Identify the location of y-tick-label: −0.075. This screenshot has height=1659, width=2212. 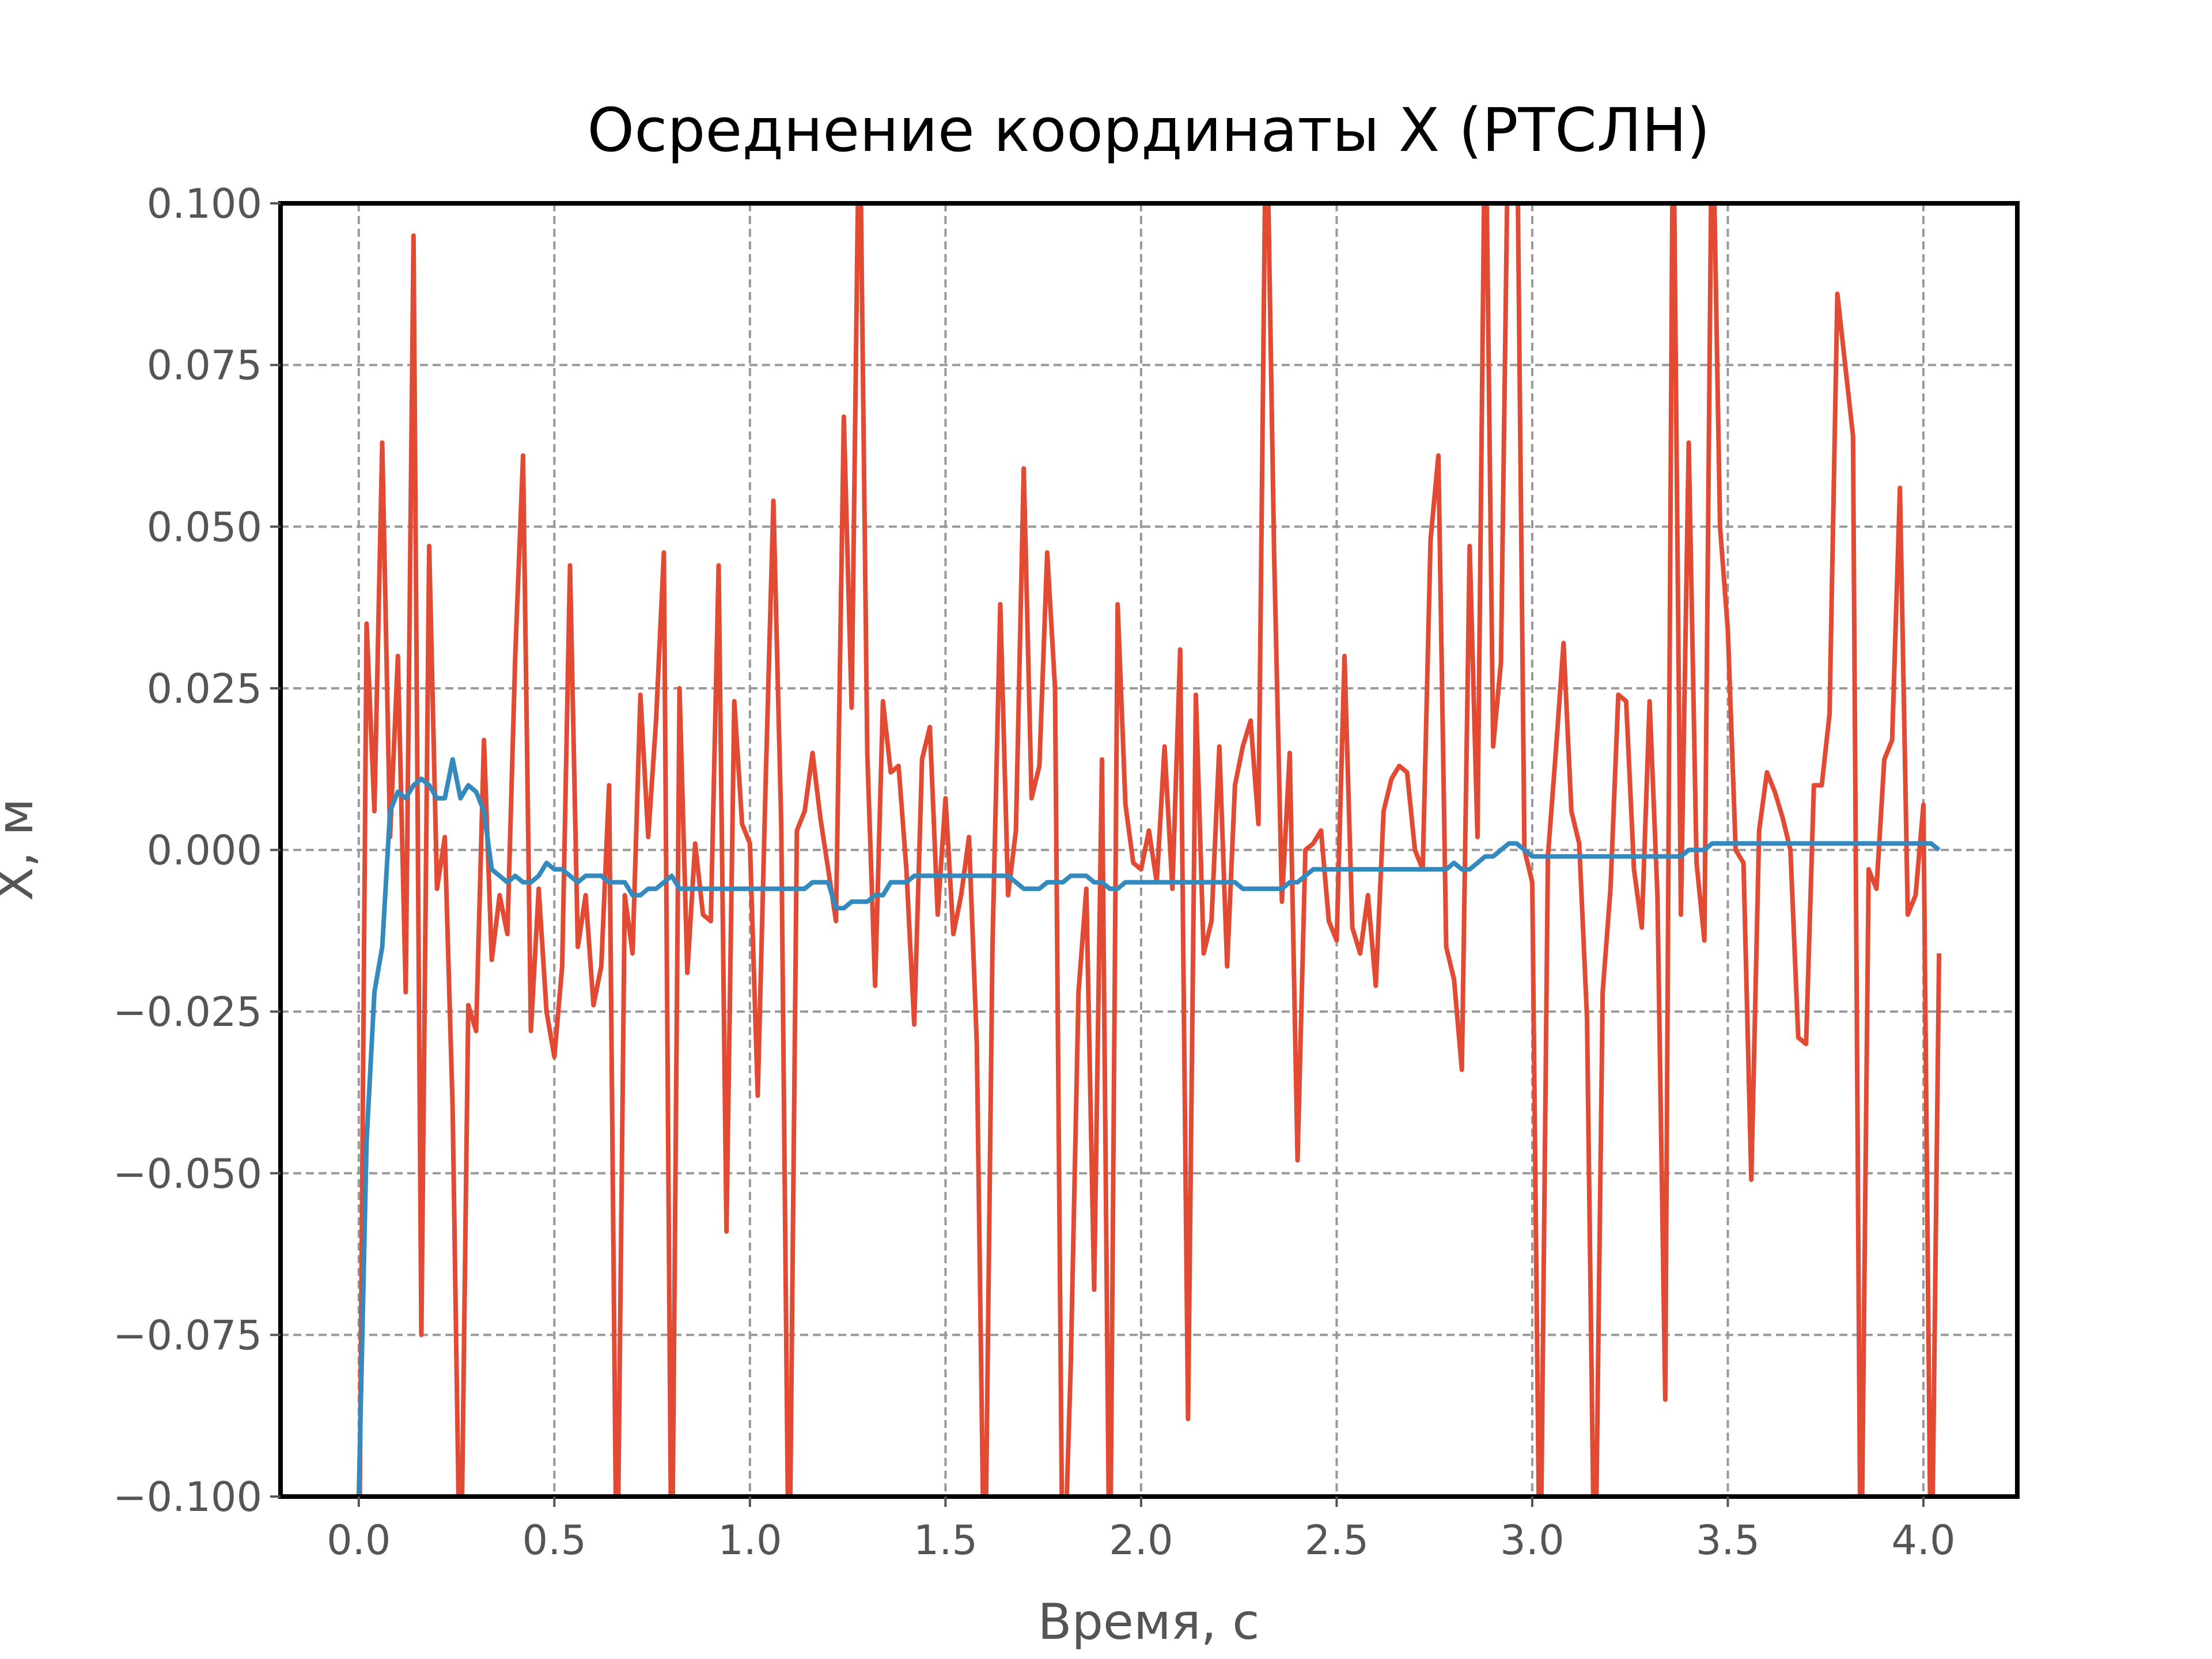
(187, 1335).